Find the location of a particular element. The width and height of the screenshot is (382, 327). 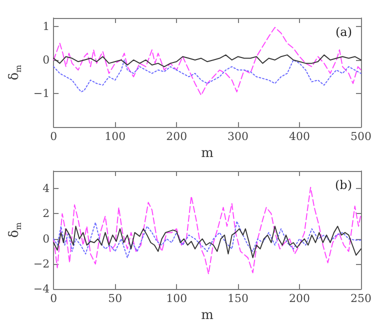

y-tick-label: 1 is located at coordinates (46, 26).